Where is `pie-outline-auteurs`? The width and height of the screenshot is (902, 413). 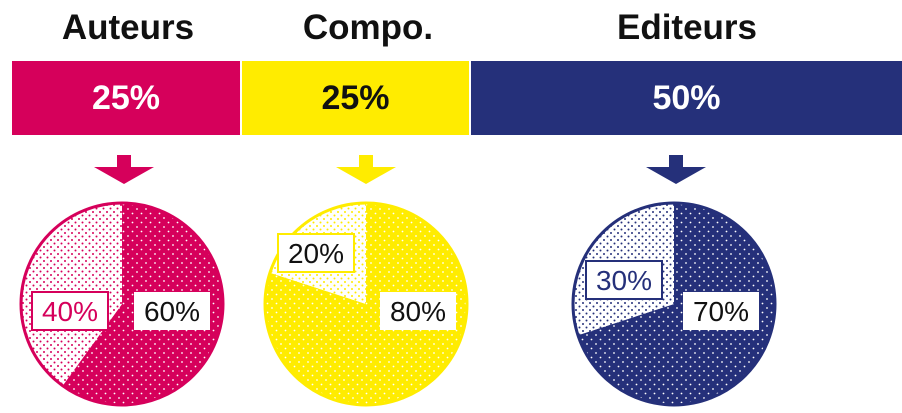 pie-outline-auteurs is located at coordinates (122, 304).